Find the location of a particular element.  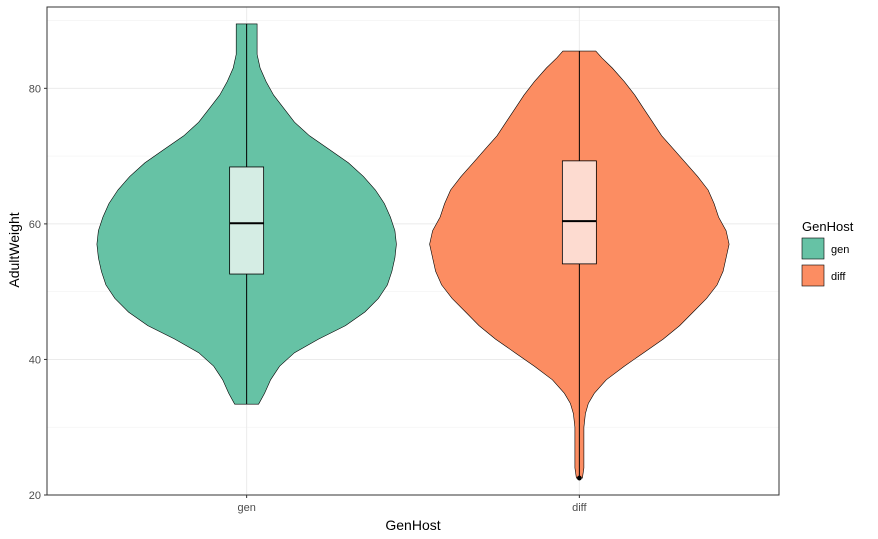

legend: GenHost gen diff is located at coordinates (827, 253).